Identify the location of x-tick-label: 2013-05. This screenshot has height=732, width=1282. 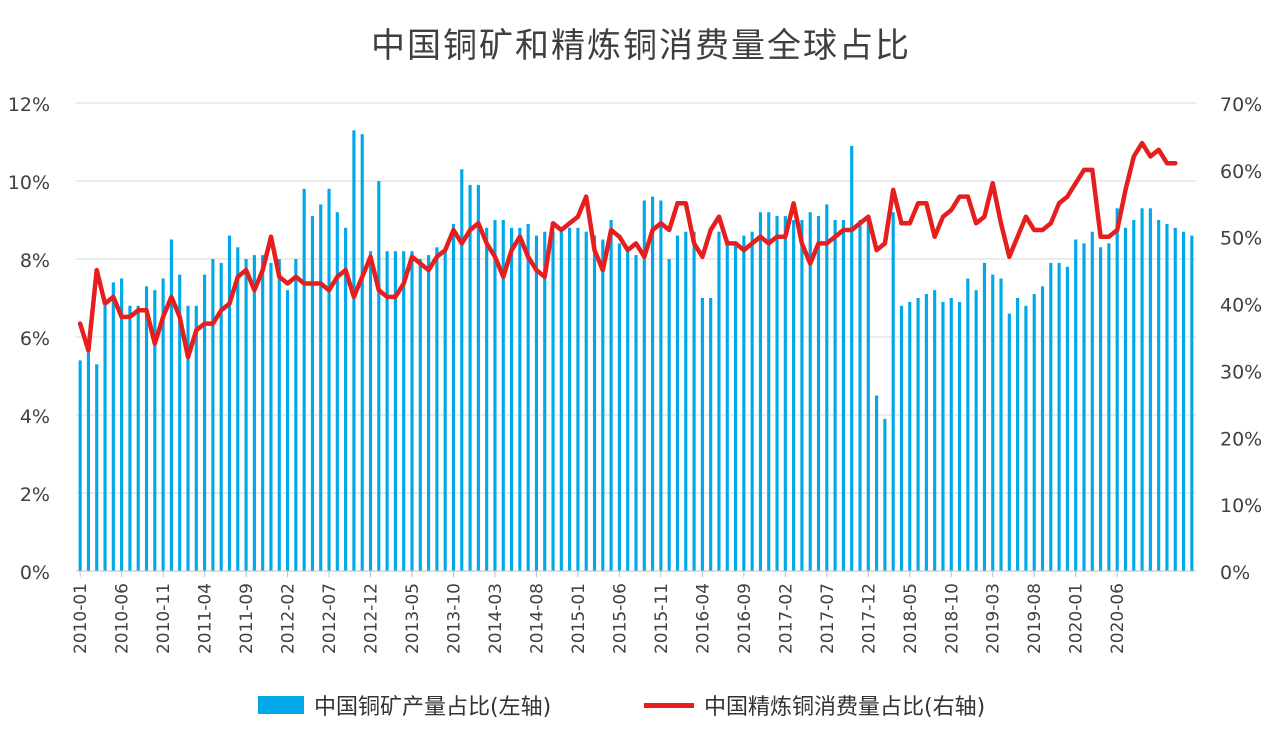
(413, 618).